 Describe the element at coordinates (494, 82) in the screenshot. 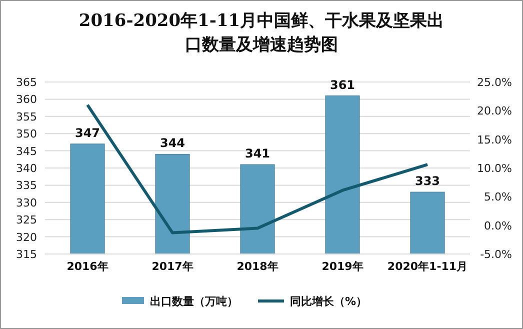

I see `y2-tick-label: 25.0%` at that location.